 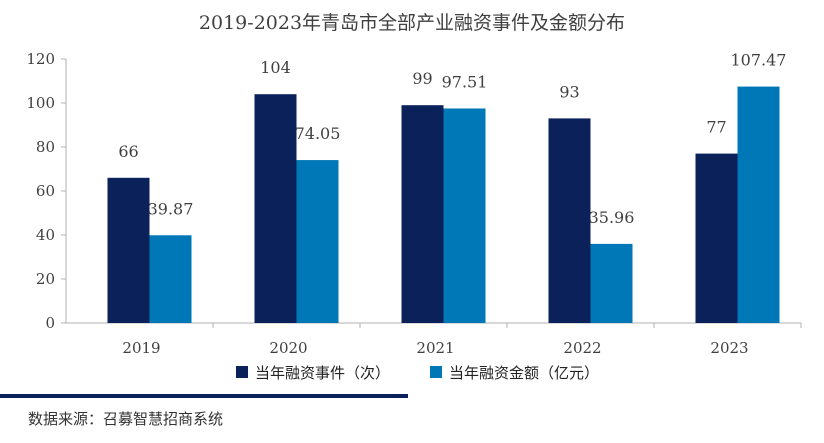 I want to click on chart-title: 2019-2023年青岛市全部产业融资事件及金额分布, so click(x=412, y=23).